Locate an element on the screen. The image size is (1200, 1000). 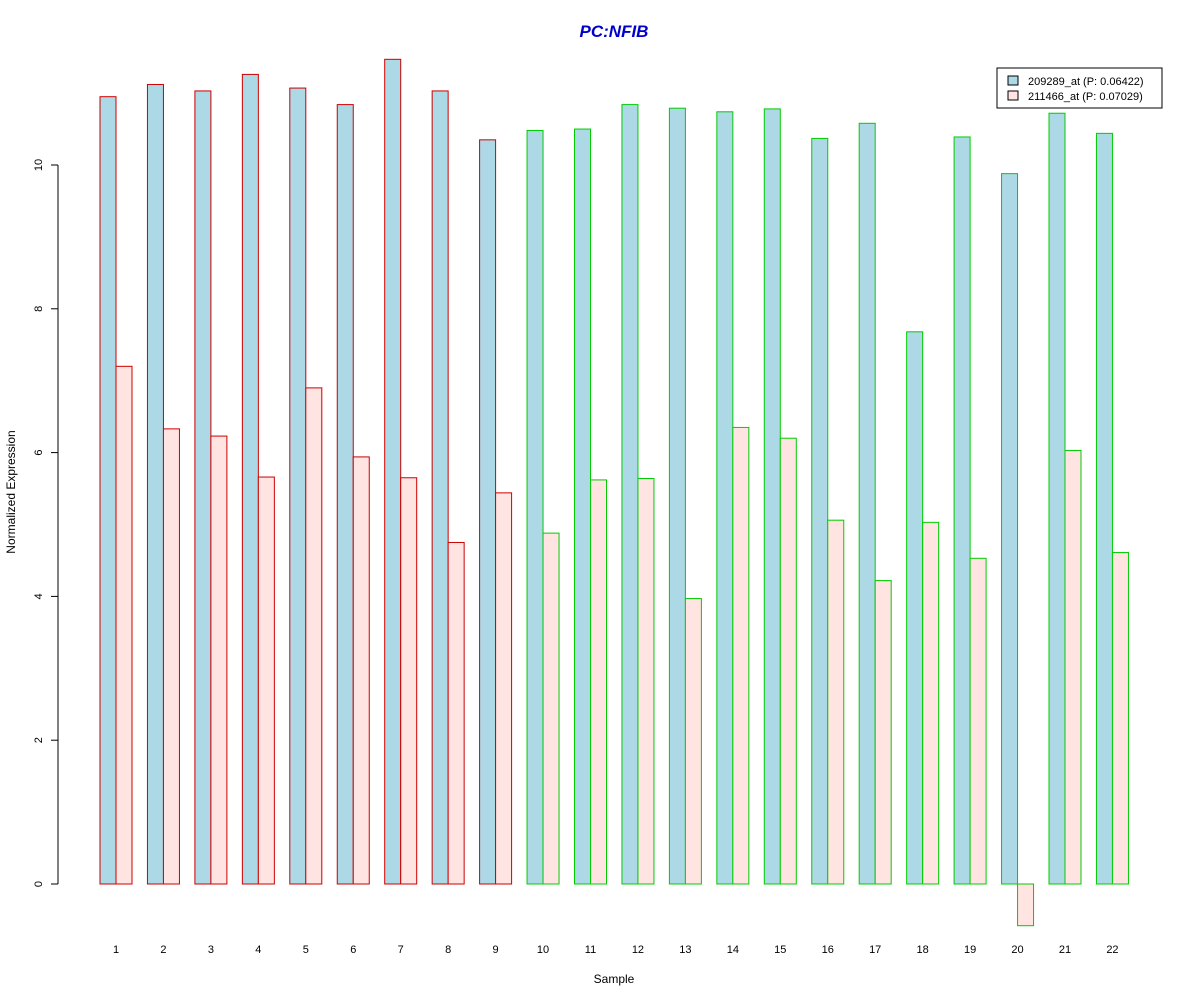
y-tick-label: 6 is located at coordinates (39, 453).